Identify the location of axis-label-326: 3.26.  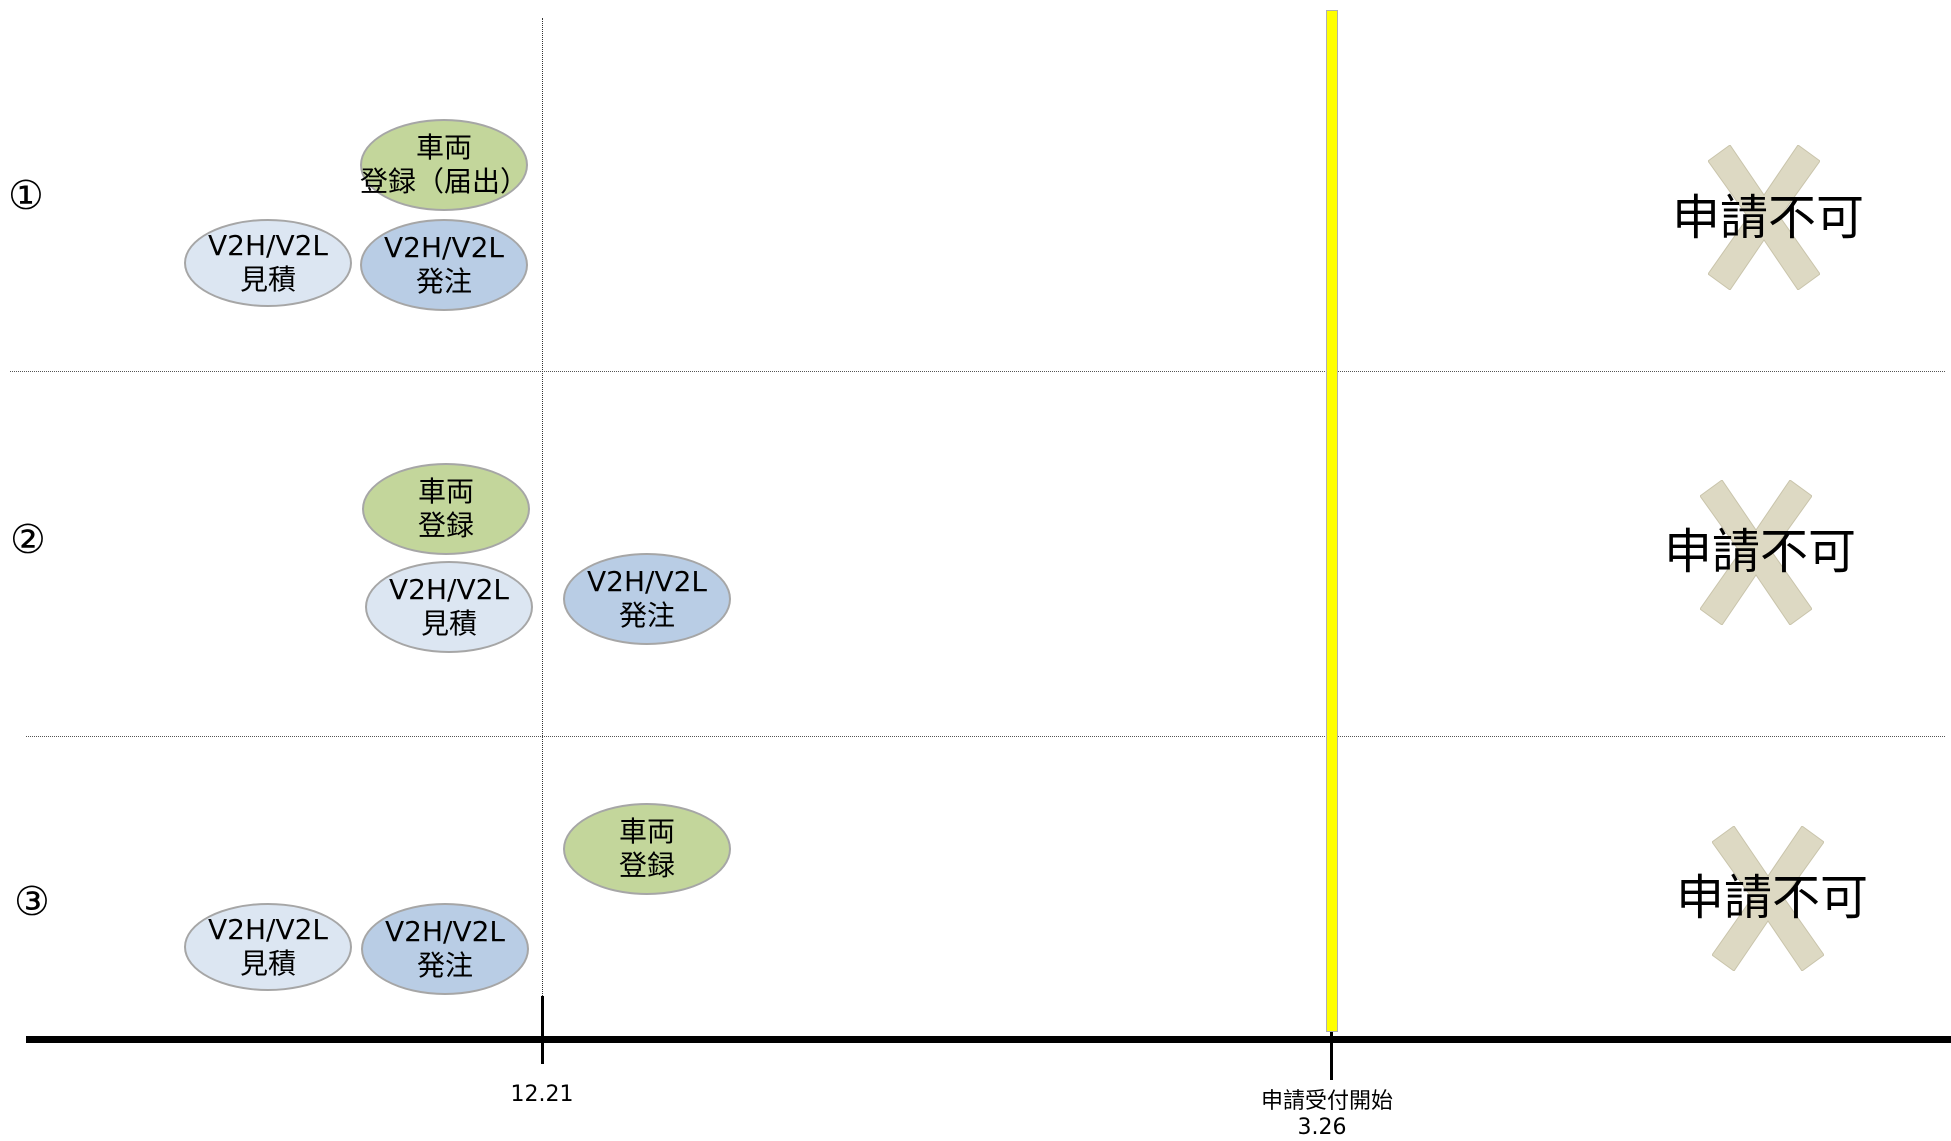
(1322, 1127).